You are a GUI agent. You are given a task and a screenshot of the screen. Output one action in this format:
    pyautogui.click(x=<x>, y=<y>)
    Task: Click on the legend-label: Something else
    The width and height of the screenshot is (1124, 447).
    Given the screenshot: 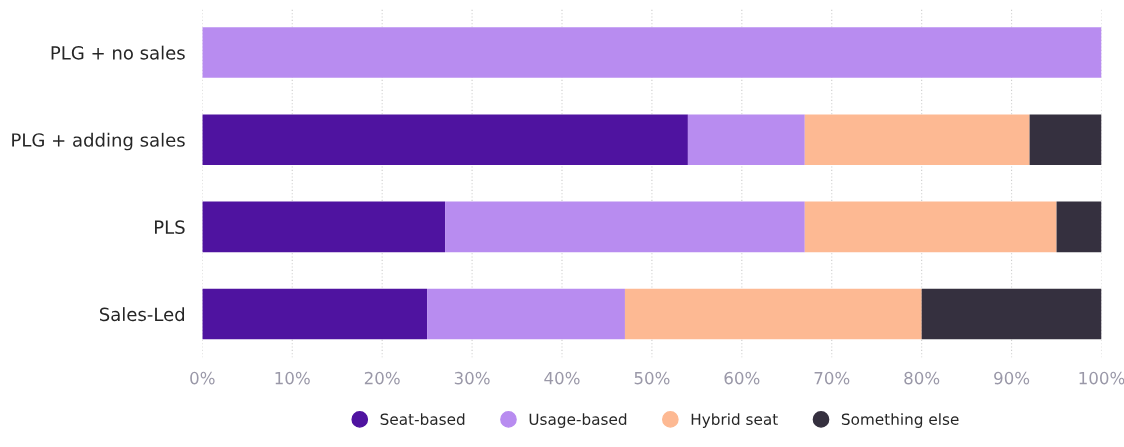 What is the action you would take?
    pyautogui.click(x=900, y=420)
    